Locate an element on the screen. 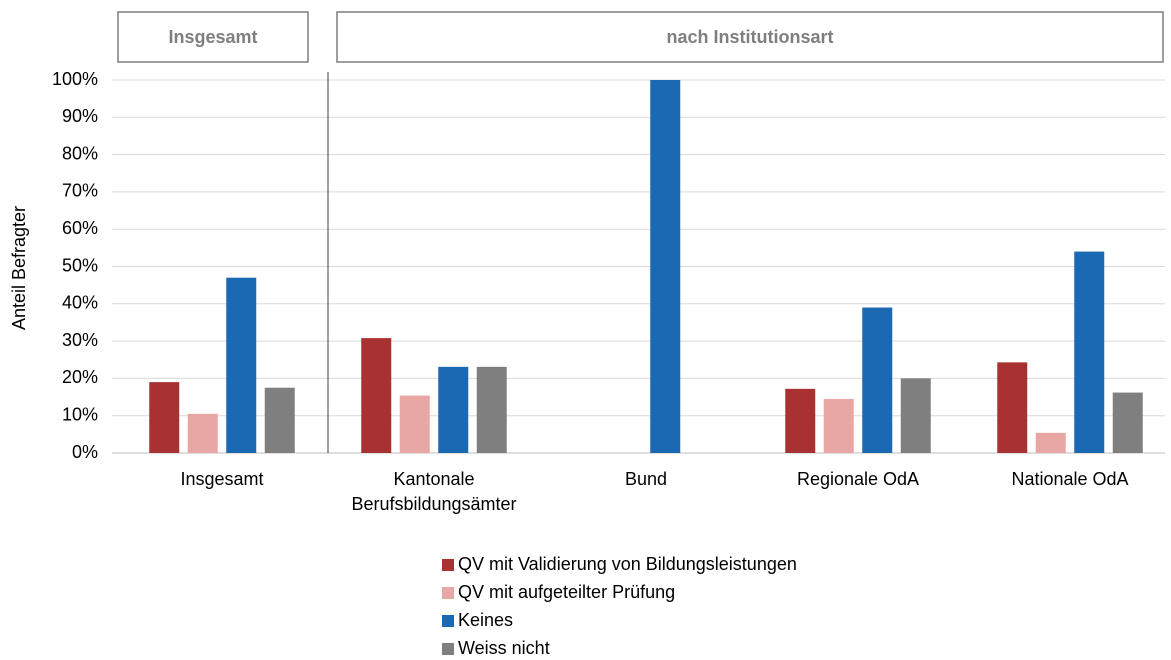 Image resolution: width=1171 pixels, height=660 pixels. y-tick-label: 90% is located at coordinates (80, 116).